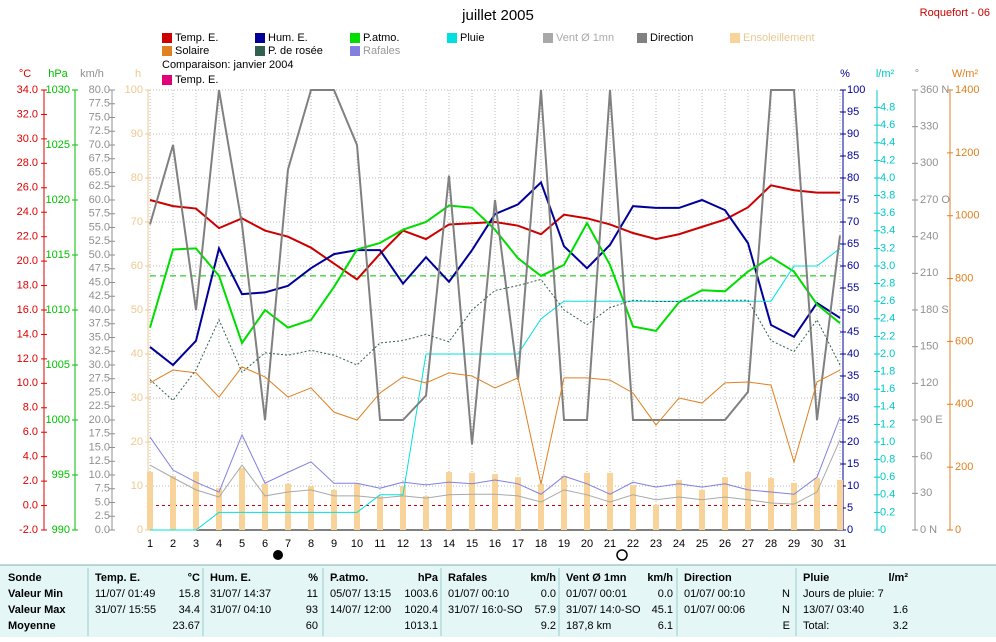 The width and height of the screenshot is (996, 642). Describe the element at coordinates (656, 544) in the screenshot. I see `x-tick-label: 23` at that location.